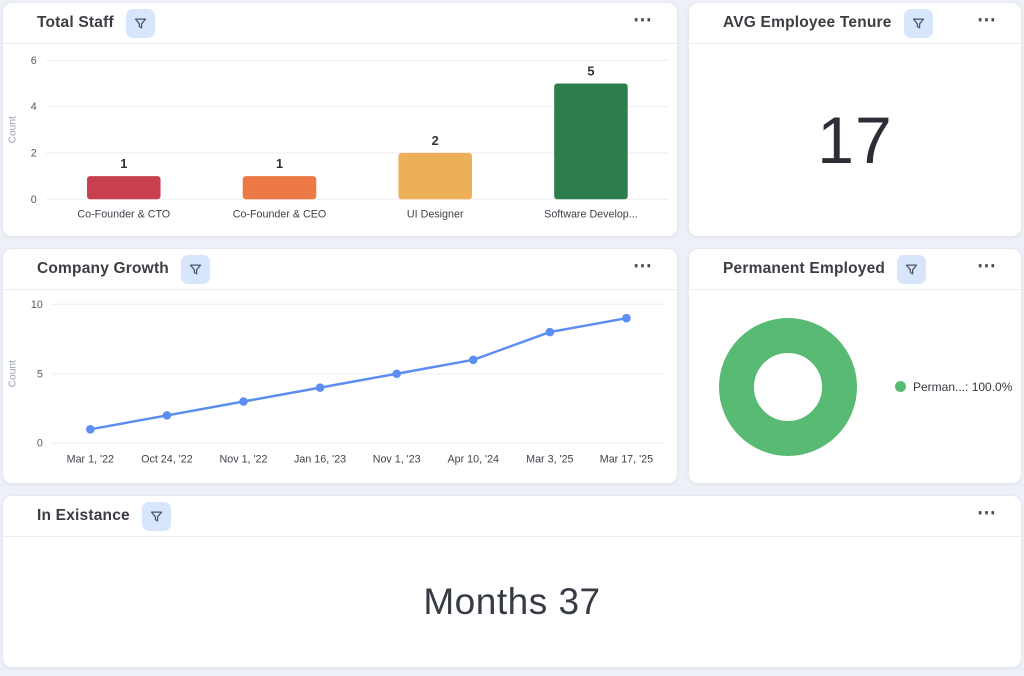  Describe the element at coordinates (340, 23) in the screenshot. I see `total-staff-header: Total Staff ⋯` at that location.